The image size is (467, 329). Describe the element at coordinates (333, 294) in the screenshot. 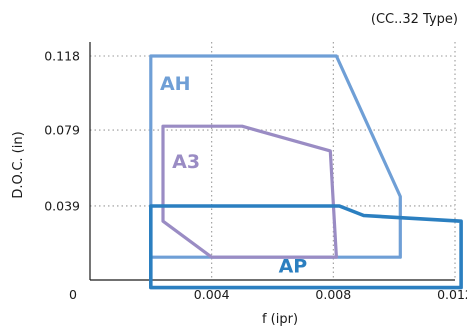

I see `x-tick-label-1: 0.008` at that location.